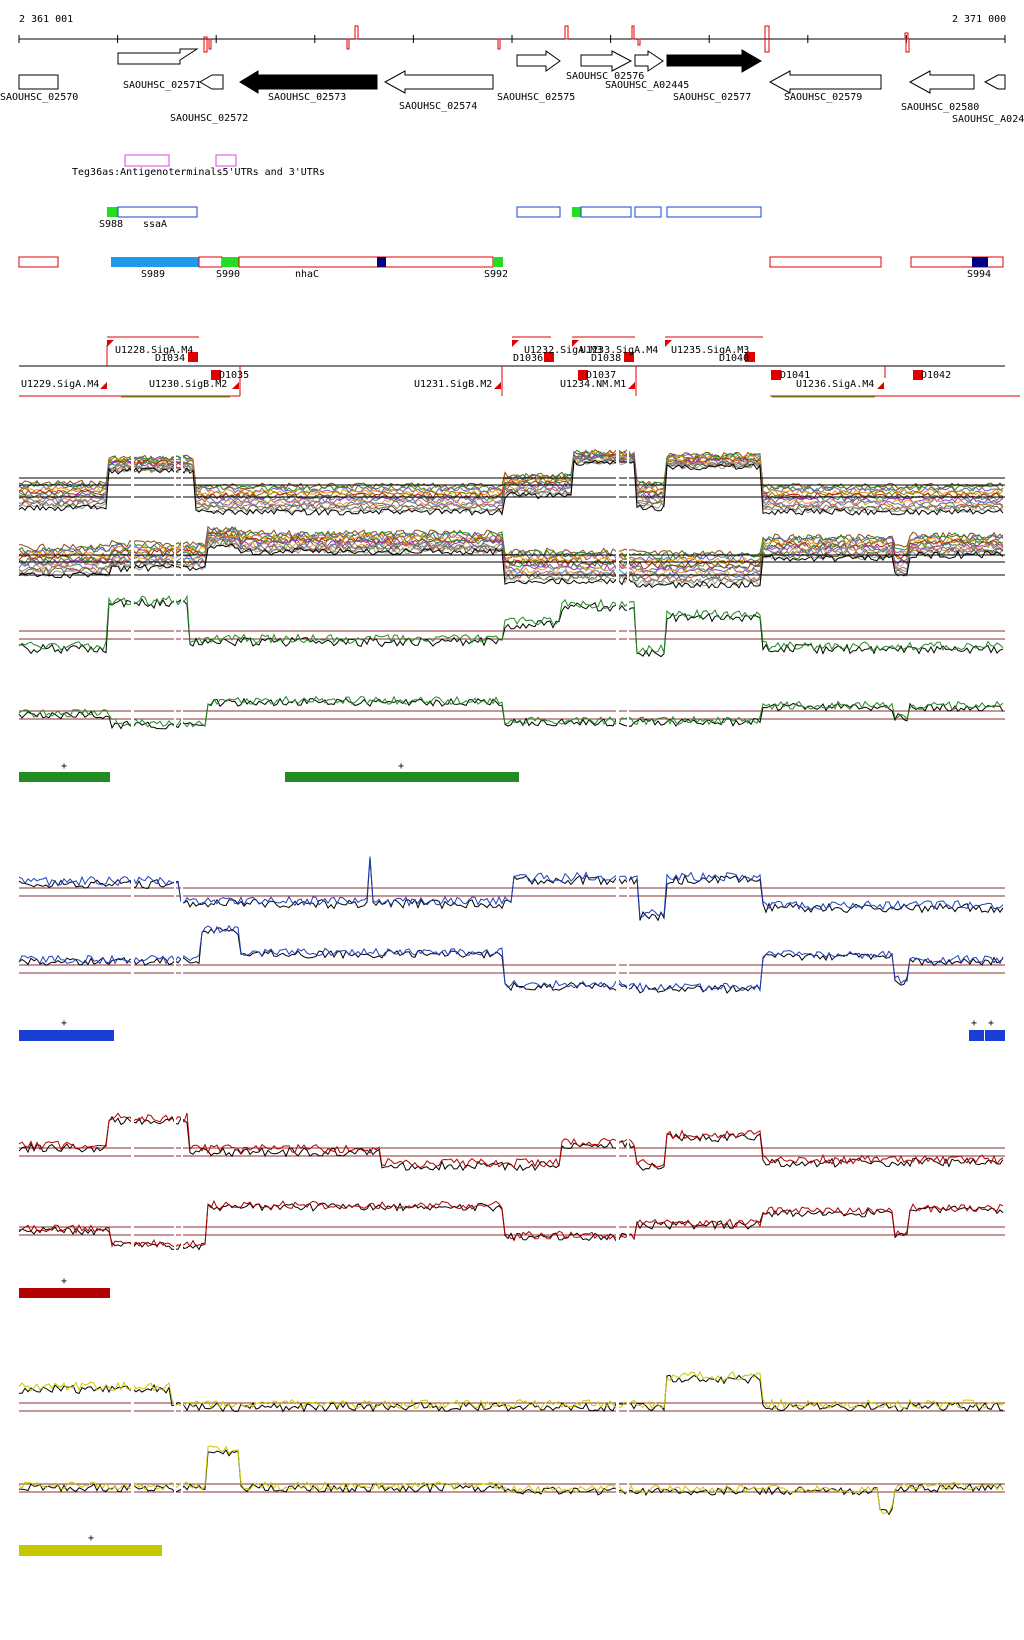  What do you see at coordinates (649, 61) in the screenshot?
I see `gene-SAOUHSC_A02445` at bounding box center [649, 61].